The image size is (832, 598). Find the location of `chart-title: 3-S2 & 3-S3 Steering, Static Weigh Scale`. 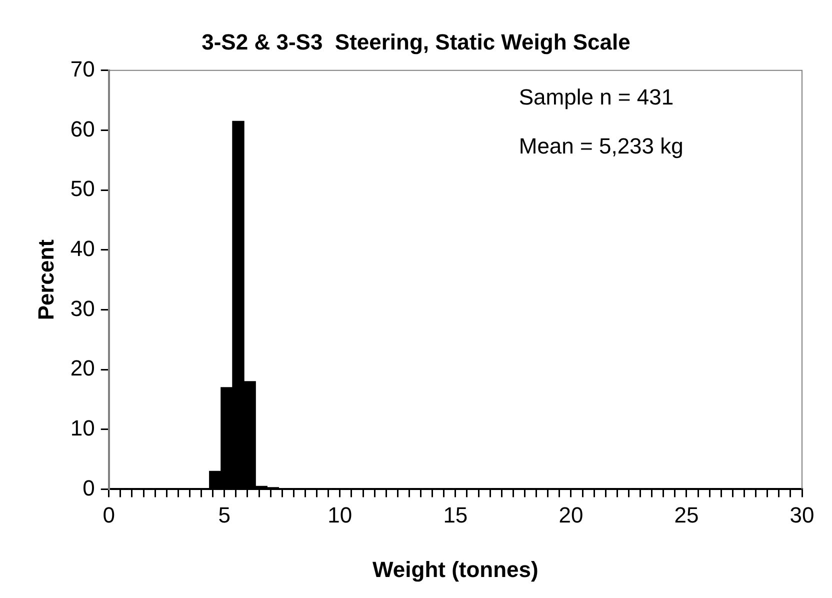

chart-title: 3-S2 & 3-S3 Steering, Static Weigh Scale is located at coordinates (416, 41).